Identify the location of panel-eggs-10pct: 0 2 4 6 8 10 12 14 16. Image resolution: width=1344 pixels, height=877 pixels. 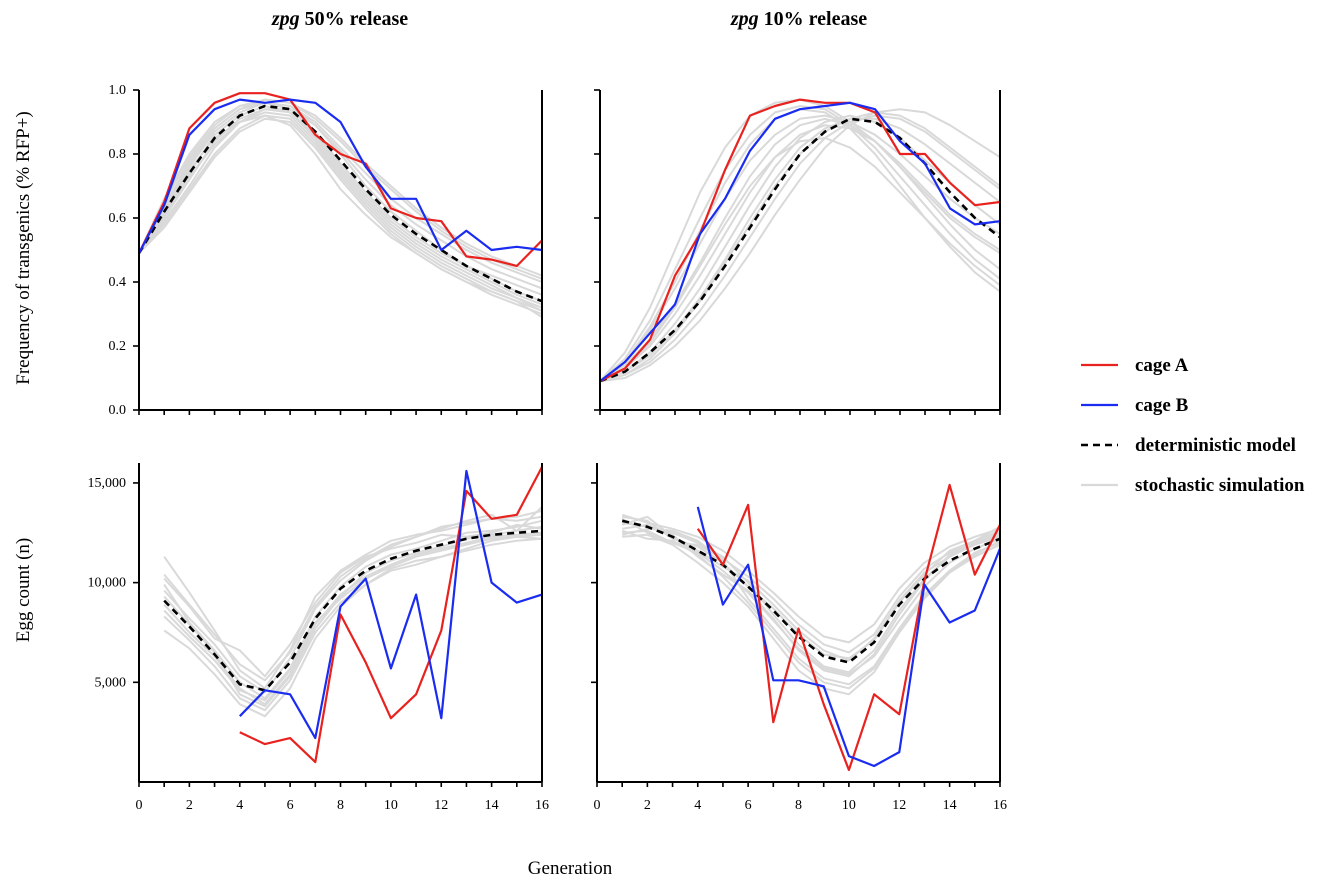
(799, 638).